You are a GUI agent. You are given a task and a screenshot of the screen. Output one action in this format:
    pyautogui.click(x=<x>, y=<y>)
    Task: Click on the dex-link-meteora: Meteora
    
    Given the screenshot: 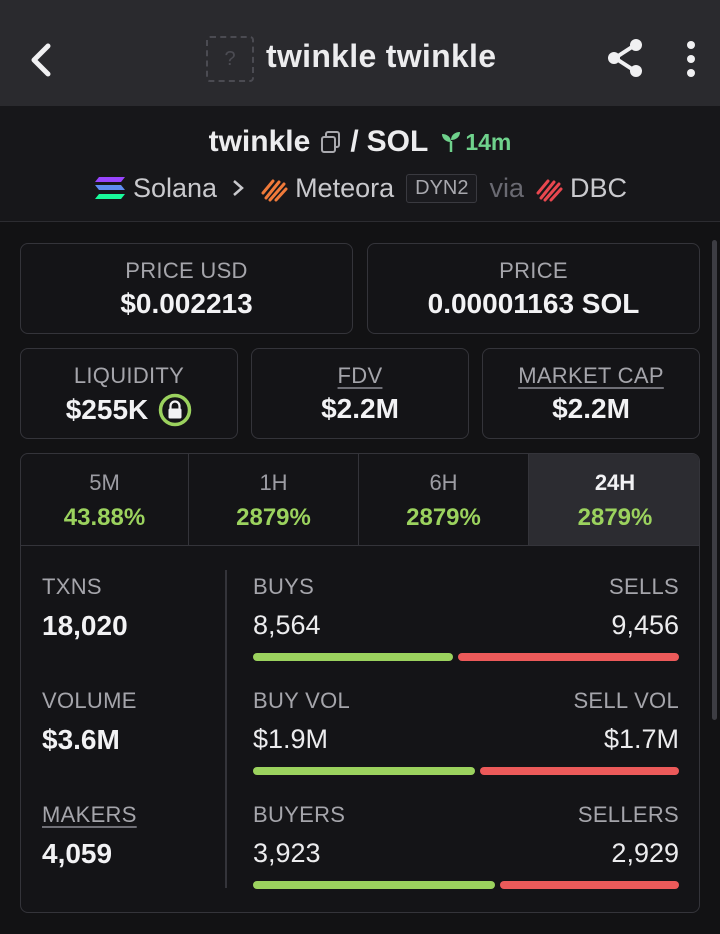 What is the action you would take?
    pyautogui.click(x=326, y=188)
    